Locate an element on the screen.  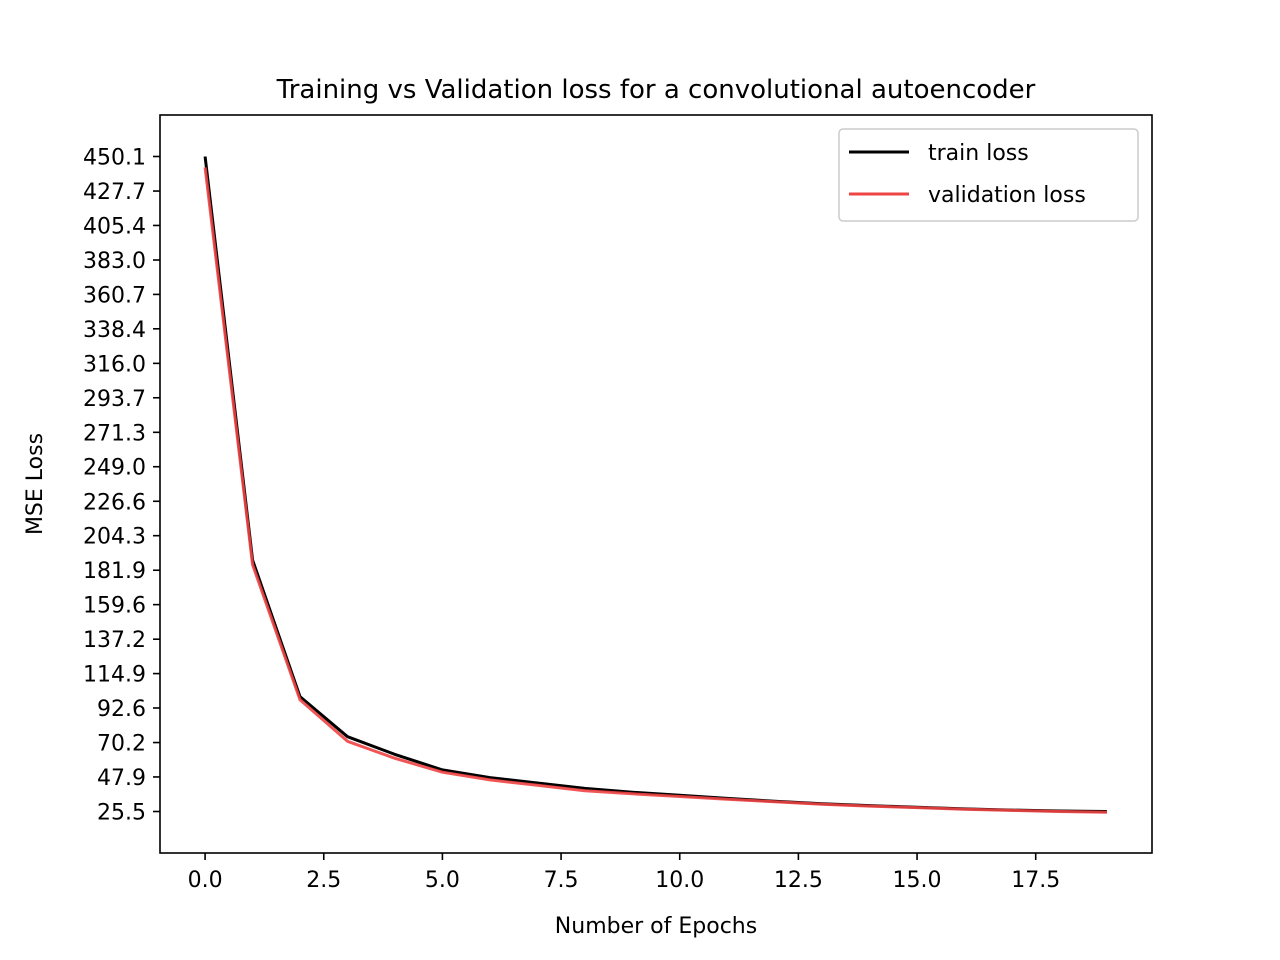
y-tick-label: 405.4 is located at coordinates (114, 226).